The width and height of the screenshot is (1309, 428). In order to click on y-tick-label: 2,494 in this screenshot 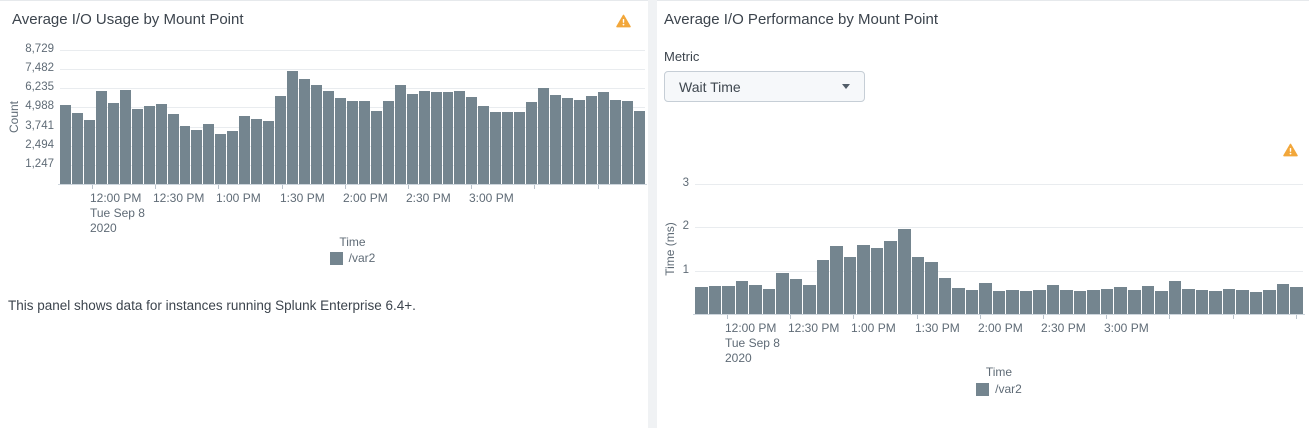, I will do `click(39, 144)`.